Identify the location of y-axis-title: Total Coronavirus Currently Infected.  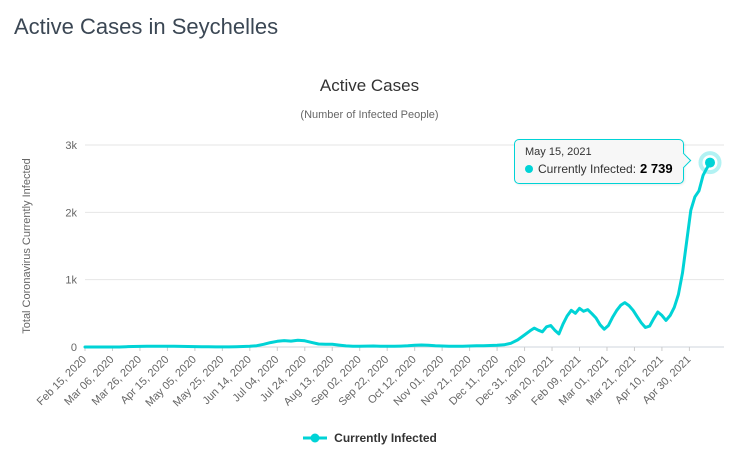
(27, 245).